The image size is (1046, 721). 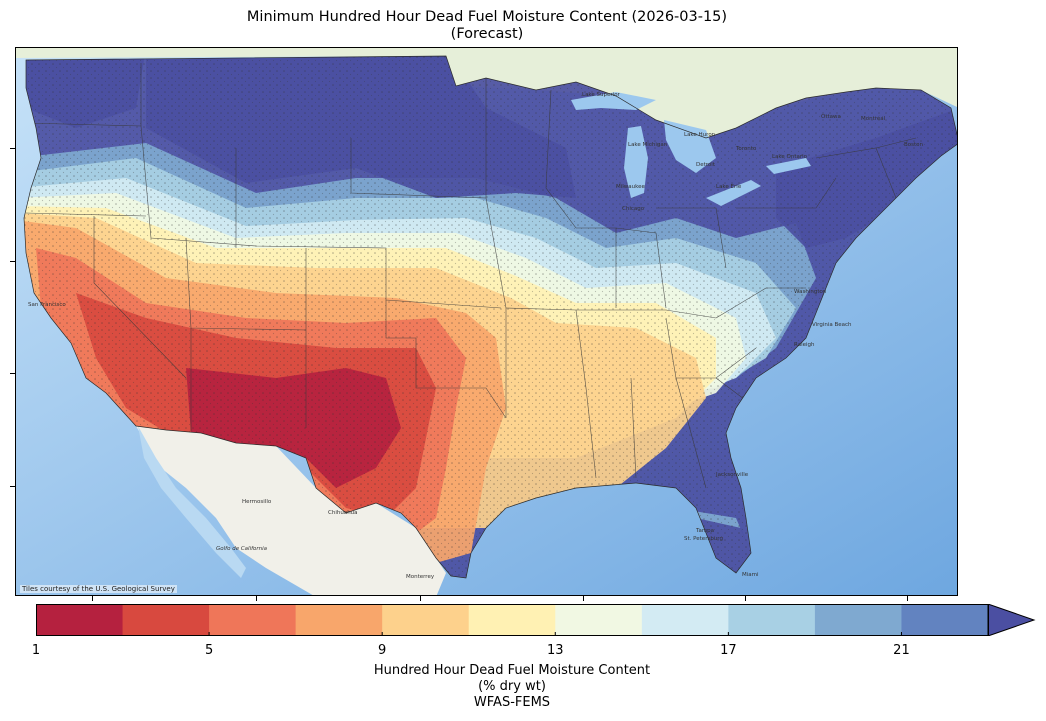 What do you see at coordinates (47, 305) in the screenshot?
I see `place-label: San Francisco` at bounding box center [47, 305].